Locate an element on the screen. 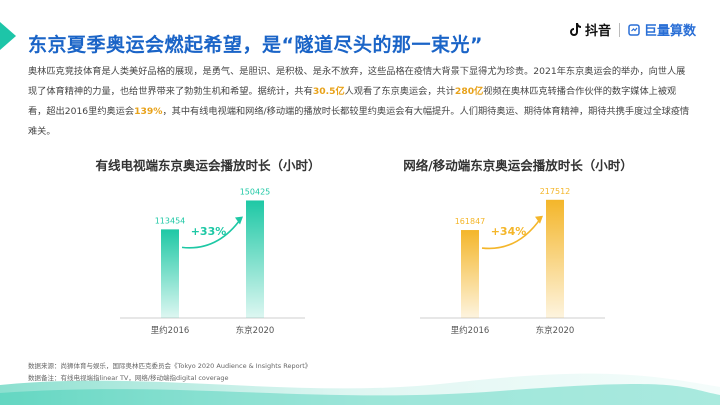  brand-juliang-label: 巨量算数 is located at coordinates (669, 31).